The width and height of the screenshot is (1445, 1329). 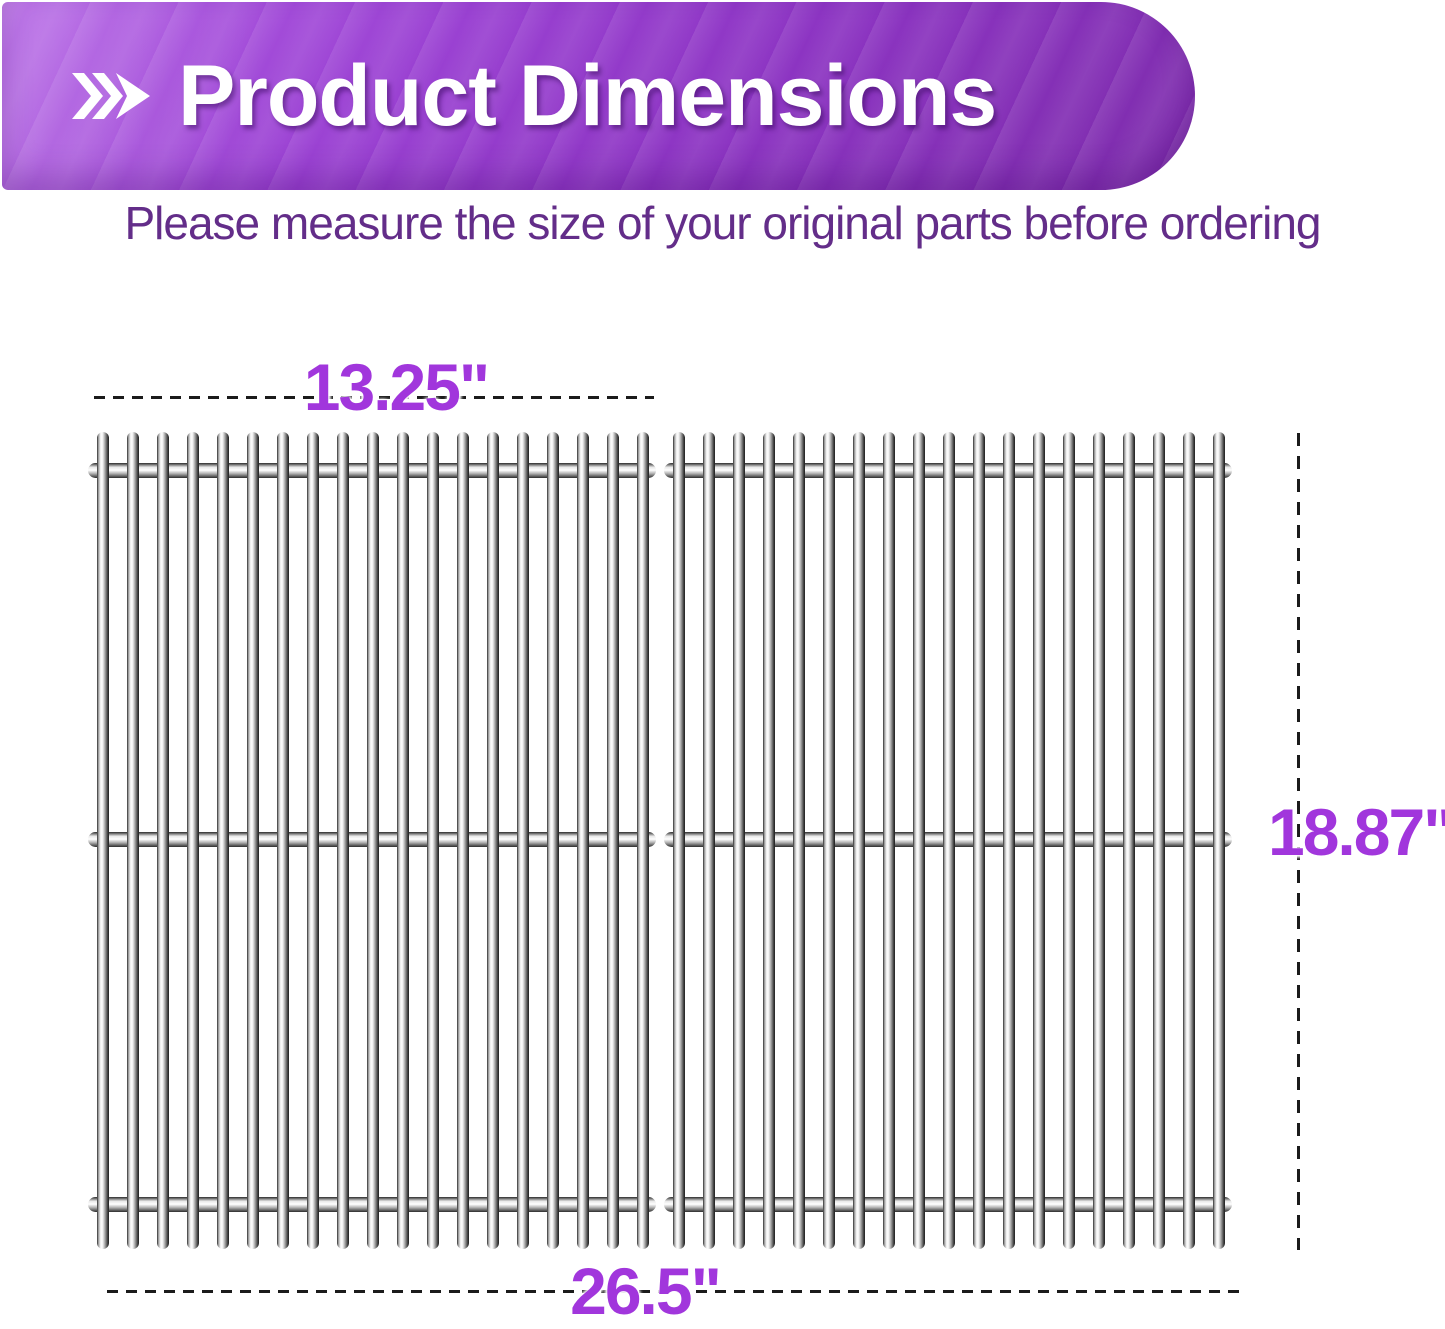 I want to click on chevron-double-right-icon, so click(x=111, y=96).